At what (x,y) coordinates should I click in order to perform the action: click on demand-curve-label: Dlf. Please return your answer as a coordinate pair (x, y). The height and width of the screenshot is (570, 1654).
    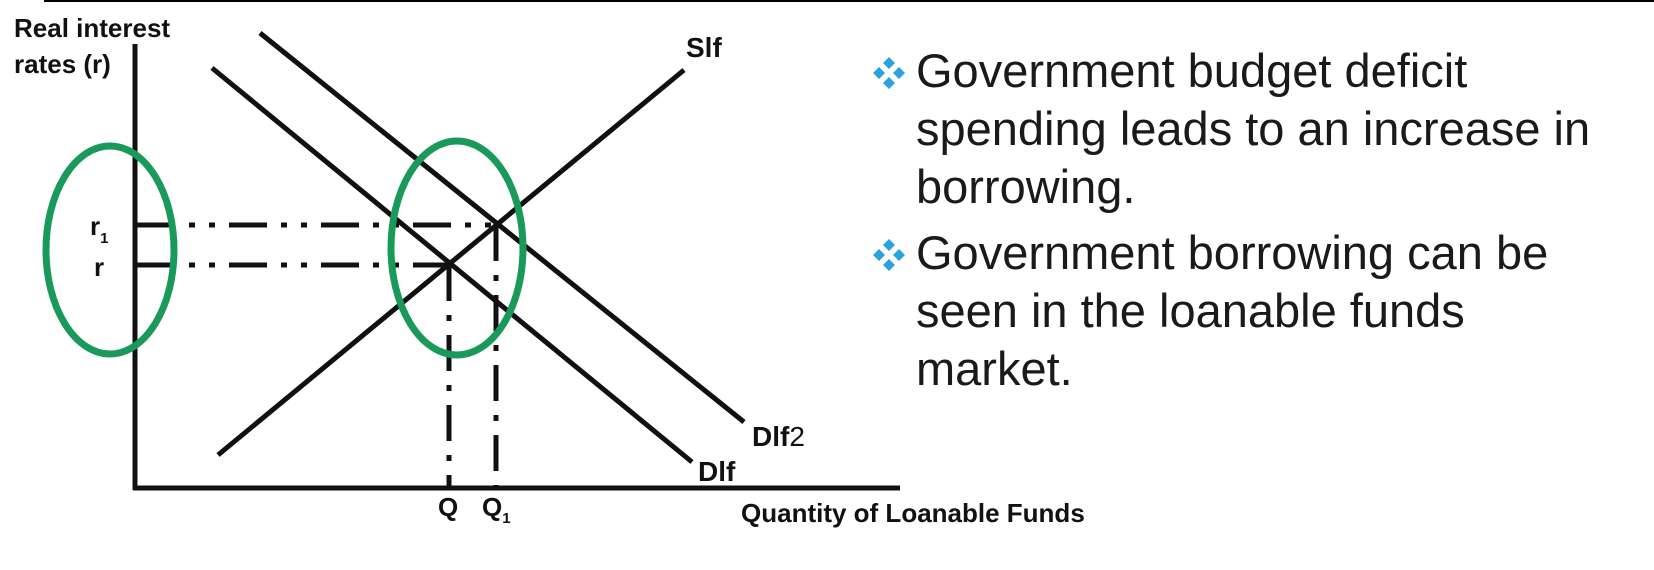
    Looking at the image, I should click on (717, 471).